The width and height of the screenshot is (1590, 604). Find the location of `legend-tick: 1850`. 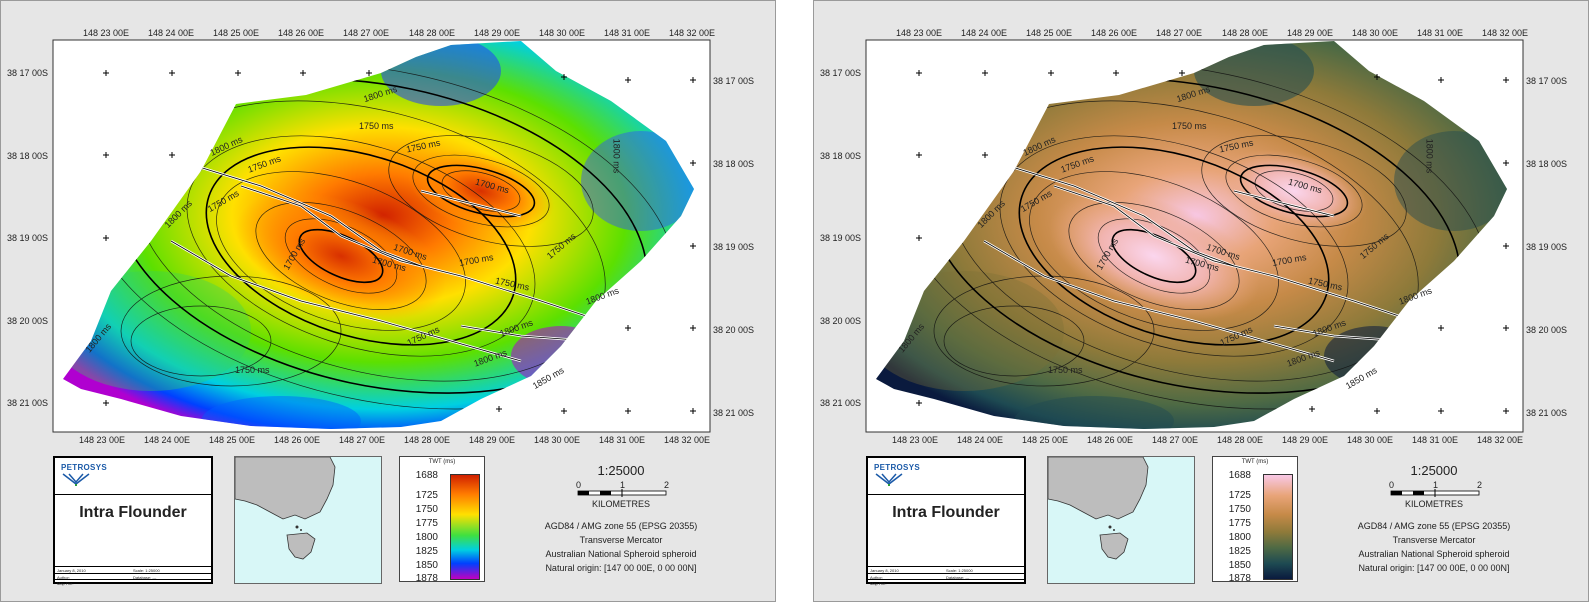

legend-tick: 1850 is located at coordinates (426, 565).